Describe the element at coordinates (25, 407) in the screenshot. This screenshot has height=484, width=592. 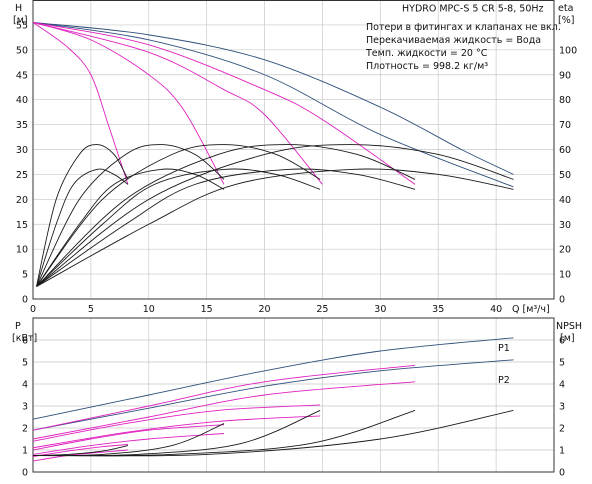
I see `tick-label-power: 3` at that location.